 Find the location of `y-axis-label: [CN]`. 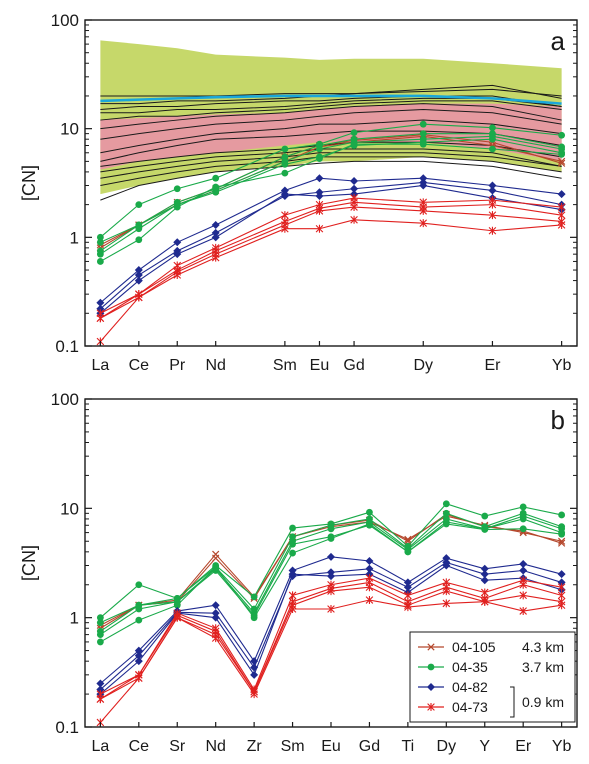

y-axis-label: [CN] is located at coordinates (29, 563).